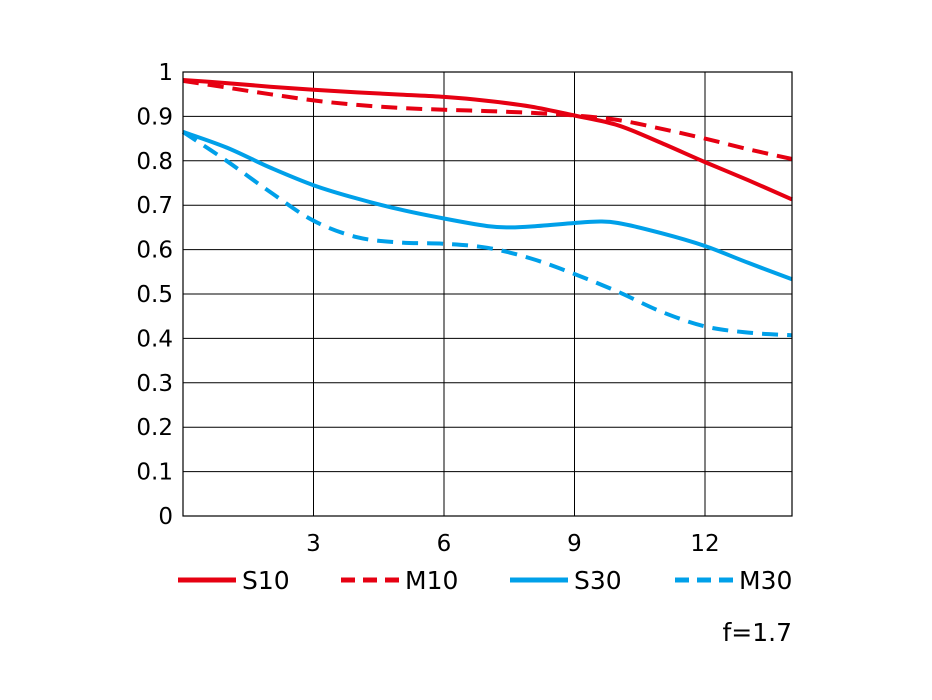 The width and height of the screenshot is (932, 700). Describe the element at coordinates (485, 580) in the screenshot. I see `legend: S10 M10 S30 M30` at that location.